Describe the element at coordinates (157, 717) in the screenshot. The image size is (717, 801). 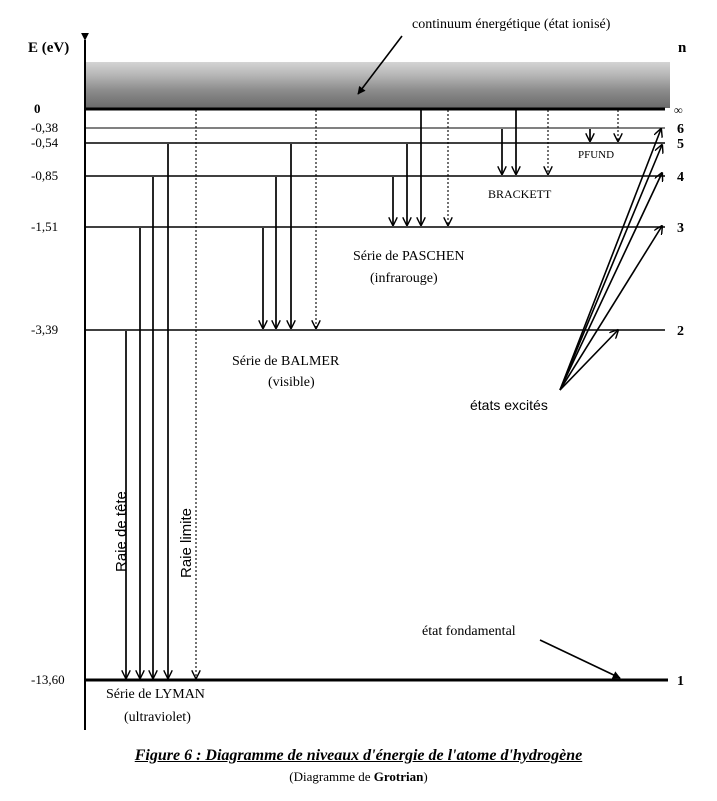
I see `lyman-label-2: (ultraviolet)` at that location.